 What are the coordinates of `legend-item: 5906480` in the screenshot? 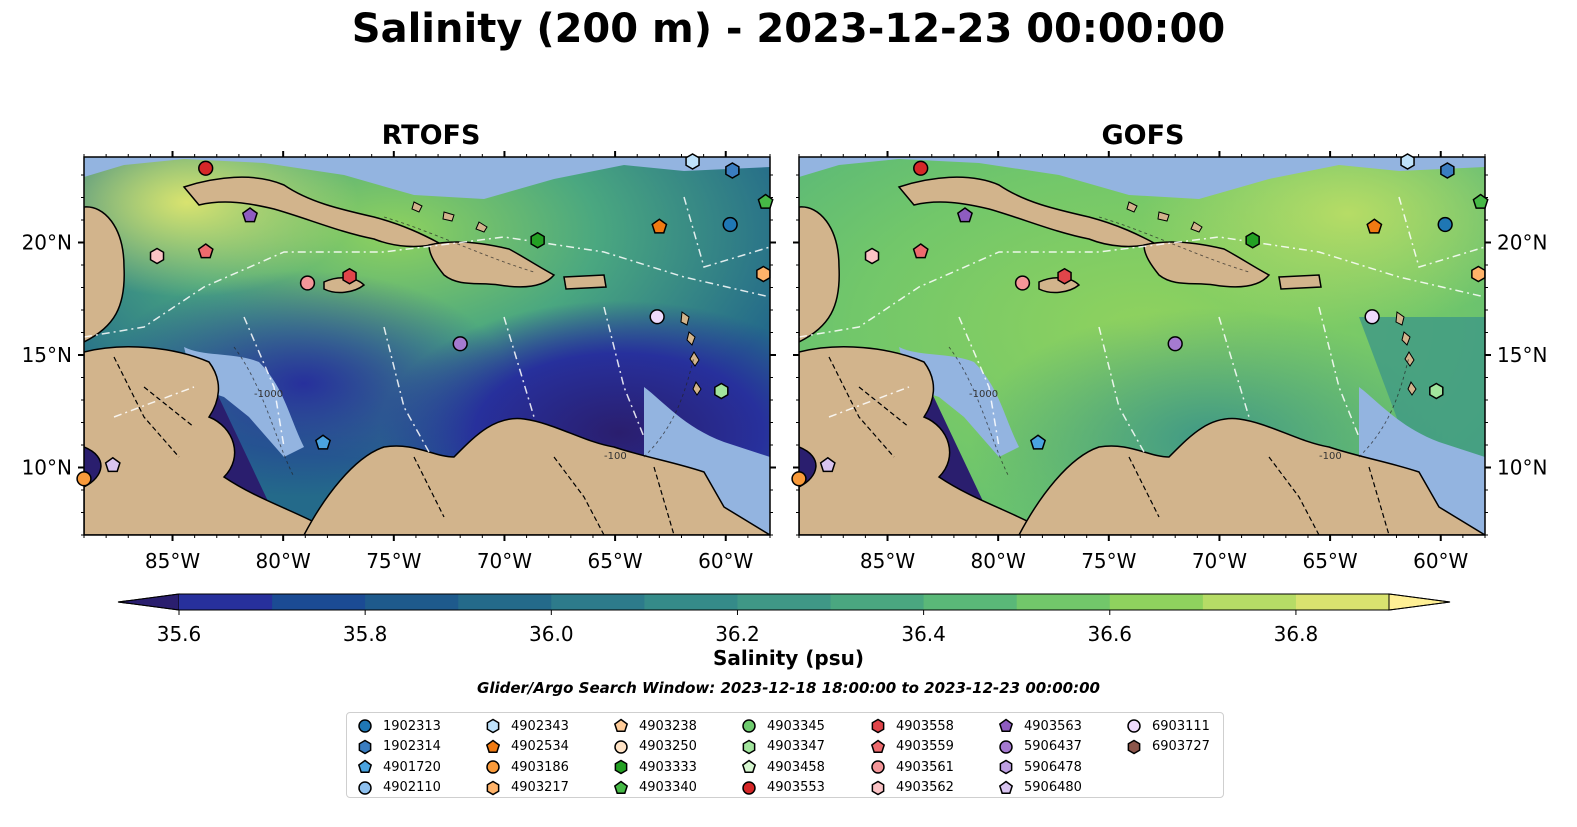 It's located at (1040, 788).